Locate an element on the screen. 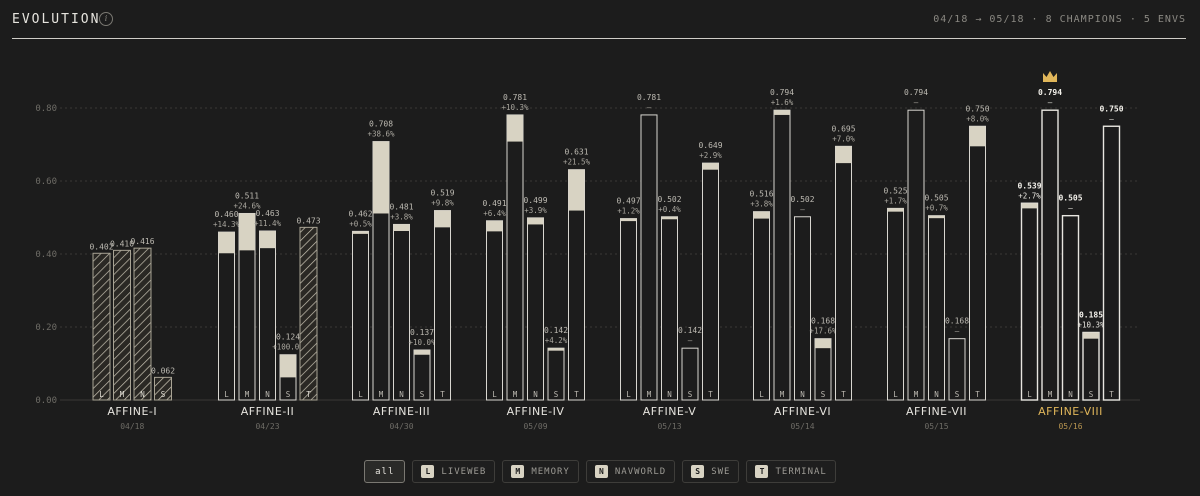 Image resolution: width=1200 pixels, height=496 pixels. bar-value-label: 0.462 is located at coordinates (360, 213).